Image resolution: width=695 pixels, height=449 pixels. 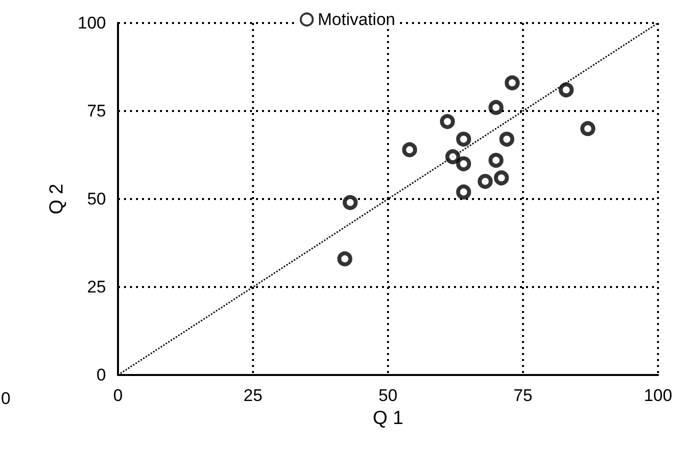 I want to click on x-tick-label: 75, so click(x=523, y=395).